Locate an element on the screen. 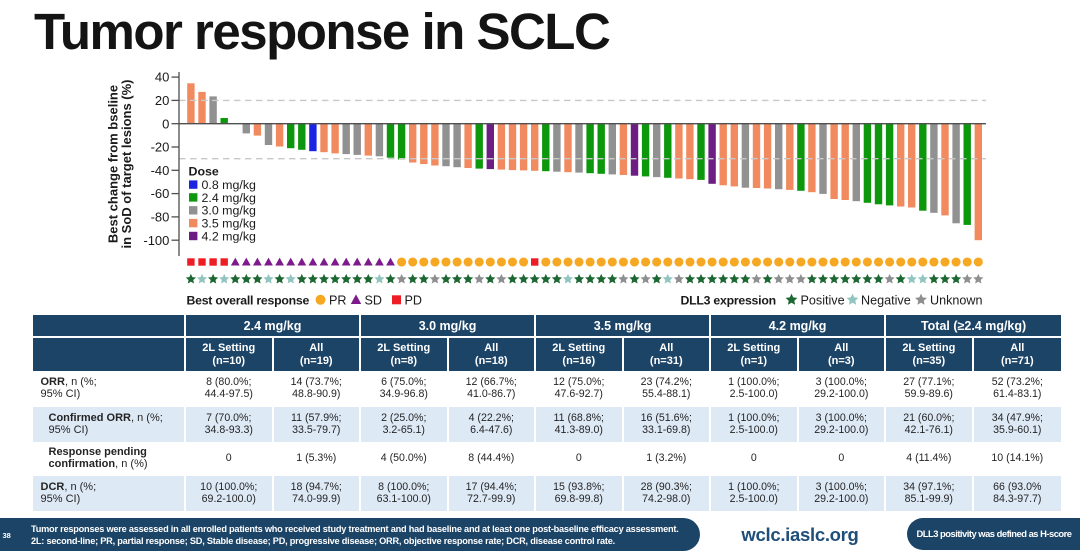 The width and height of the screenshot is (1080, 557). svg-text: Best overall response is located at coordinates (248, 301).